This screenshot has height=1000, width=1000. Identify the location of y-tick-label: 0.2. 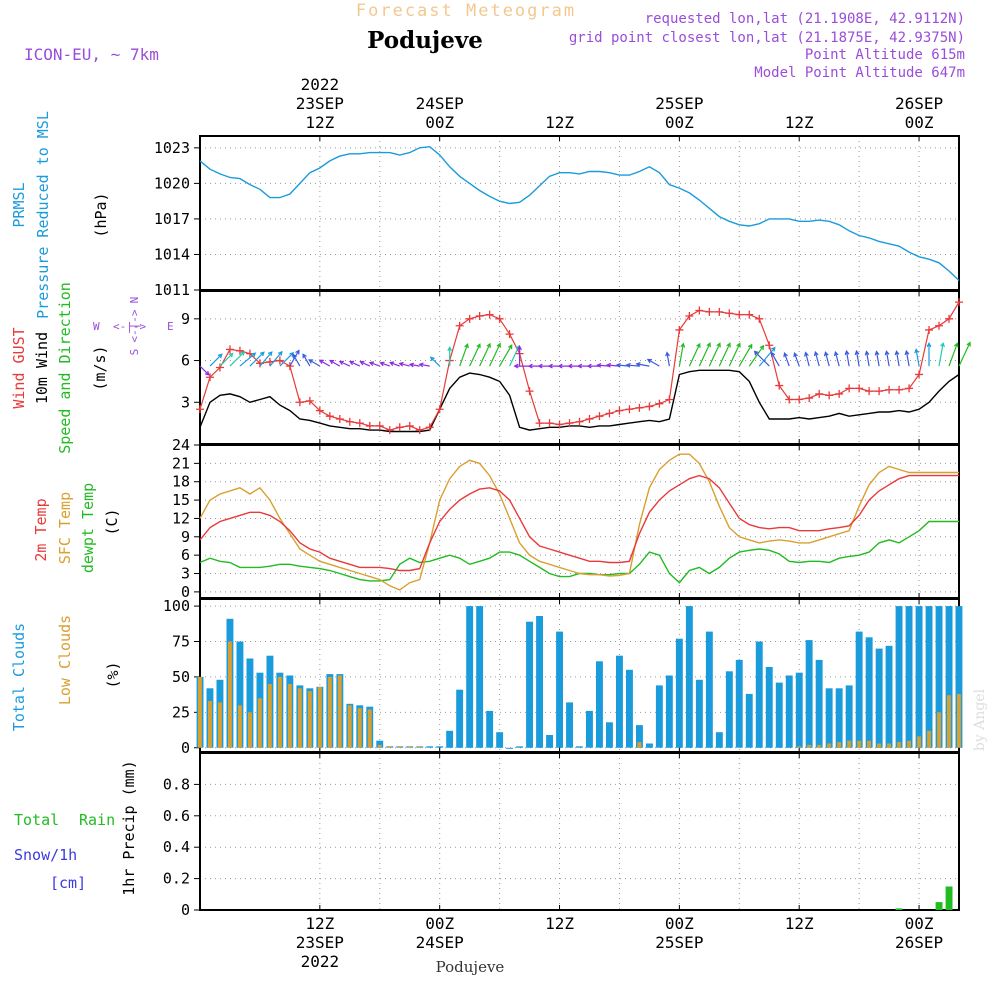
(176, 879).